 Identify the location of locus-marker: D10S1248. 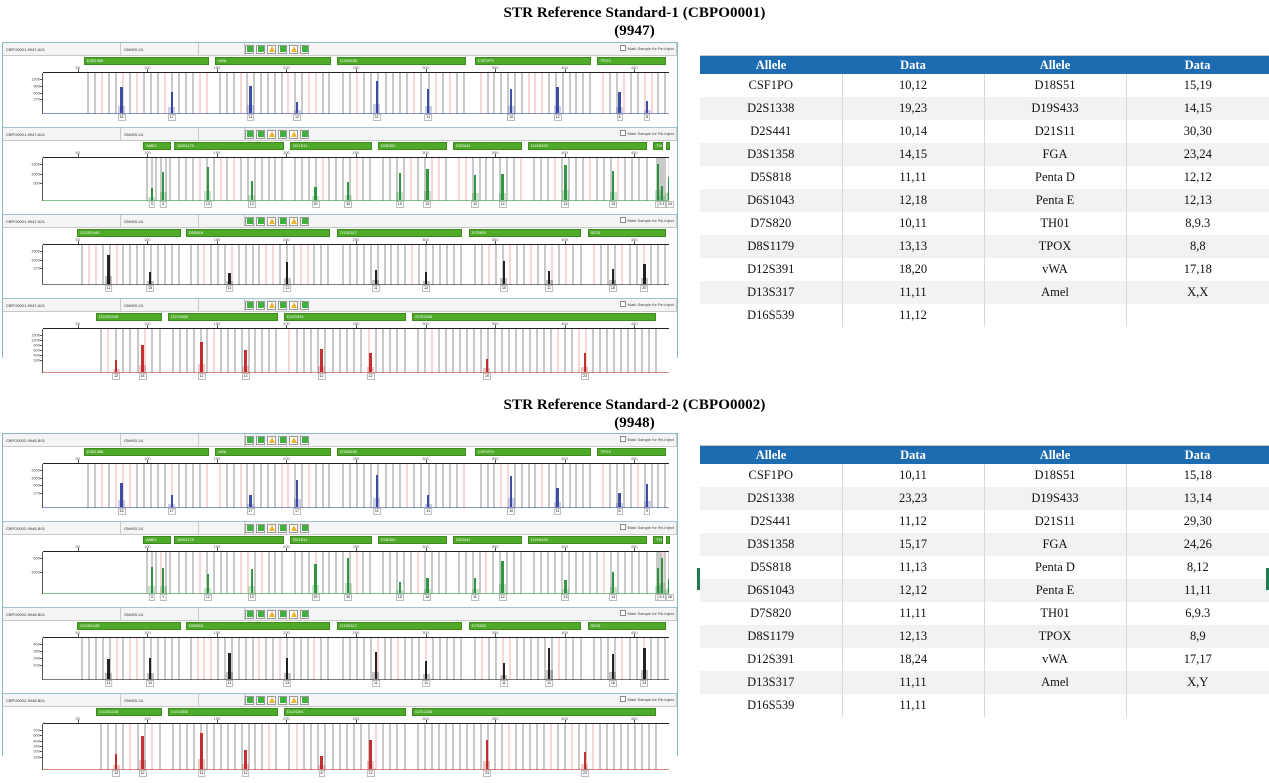
(129, 712).